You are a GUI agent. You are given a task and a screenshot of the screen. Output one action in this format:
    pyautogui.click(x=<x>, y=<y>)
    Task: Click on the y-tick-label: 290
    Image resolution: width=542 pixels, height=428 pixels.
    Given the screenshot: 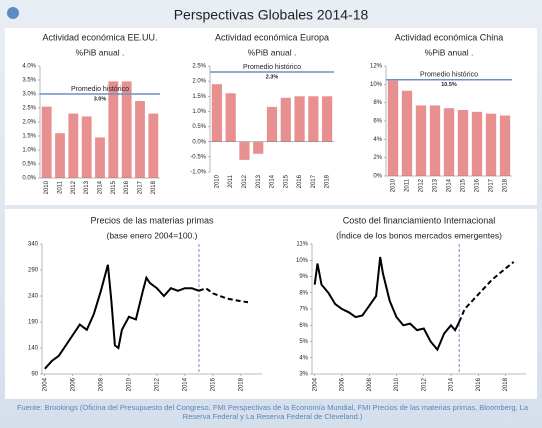 What is the action you would take?
    pyautogui.click(x=33, y=271)
    